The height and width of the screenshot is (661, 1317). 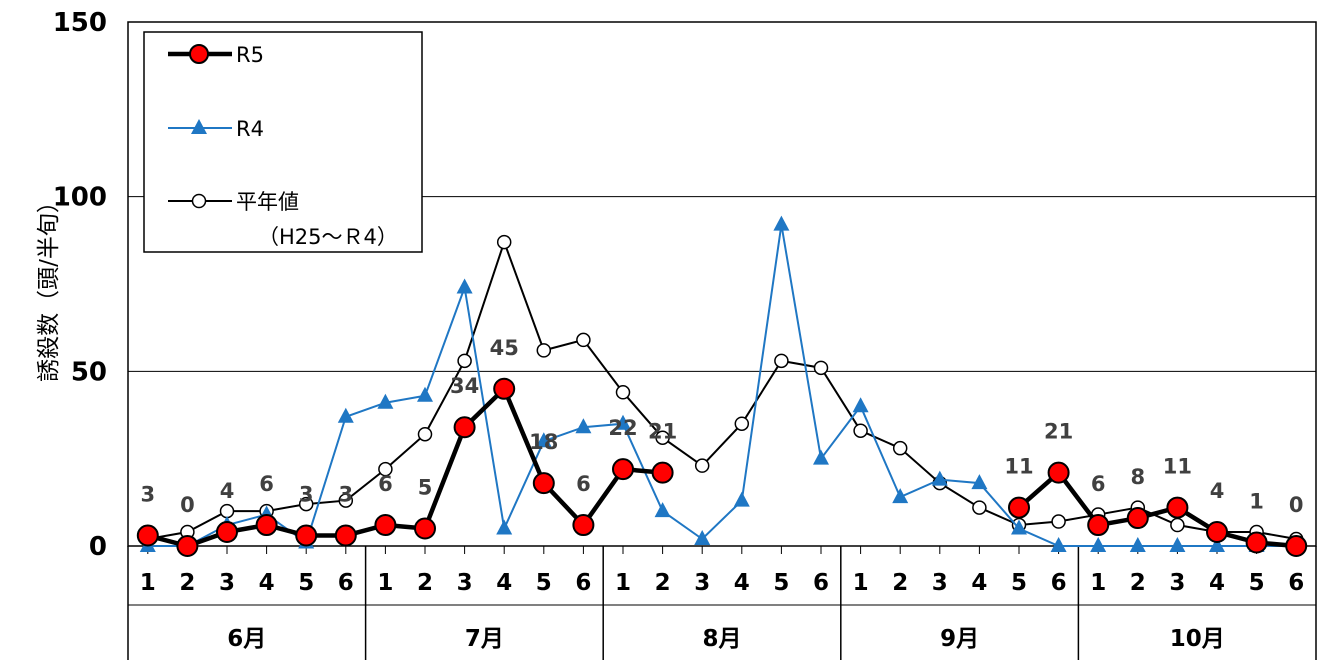 What do you see at coordinates (504, 348) in the screenshot?
I see `data-label: 45` at bounding box center [504, 348].